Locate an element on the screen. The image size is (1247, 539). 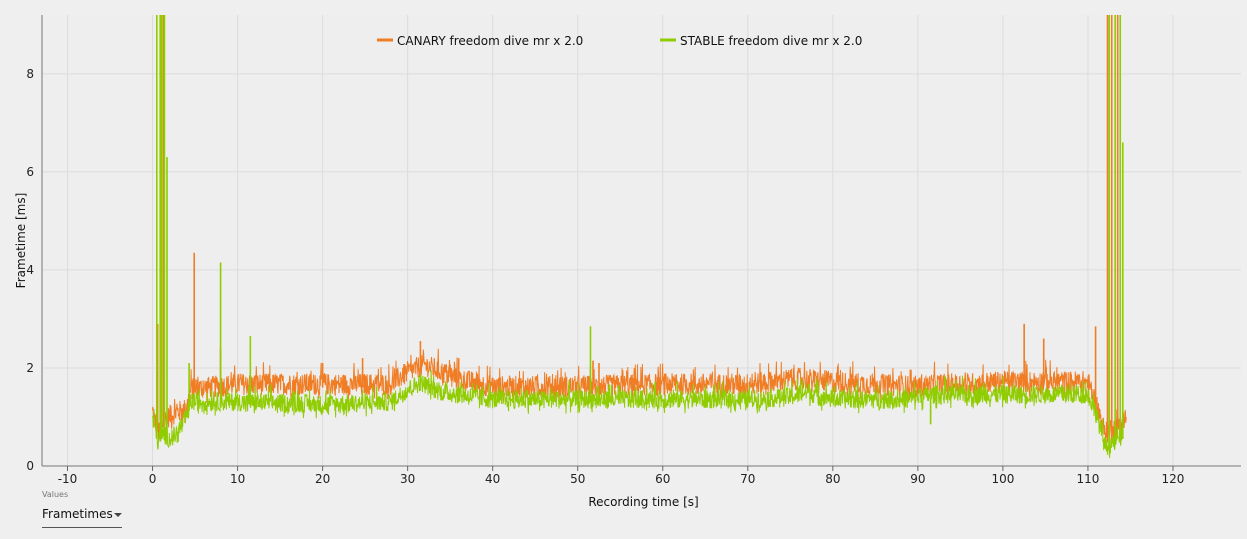
values-select: Frametimes is located at coordinates (82, 517).